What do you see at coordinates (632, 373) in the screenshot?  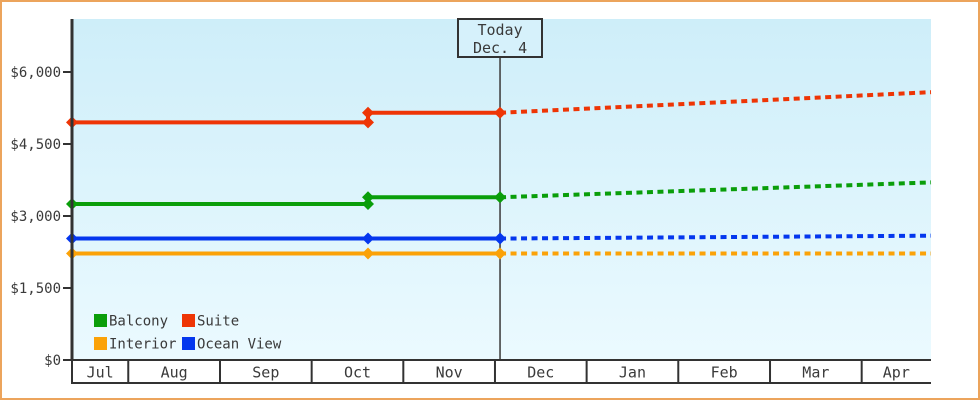 I see `x-axis-label-jan: Jan` at bounding box center [632, 373].